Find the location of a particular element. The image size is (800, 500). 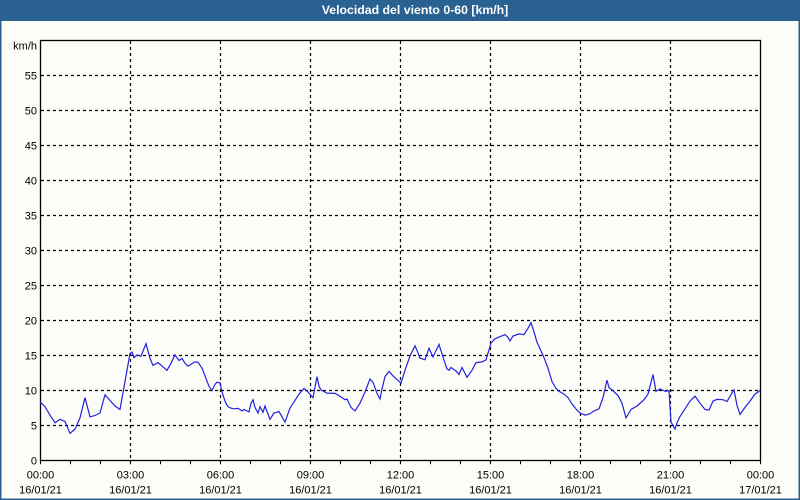

svg-text: 5 is located at coordinates (34, 427).